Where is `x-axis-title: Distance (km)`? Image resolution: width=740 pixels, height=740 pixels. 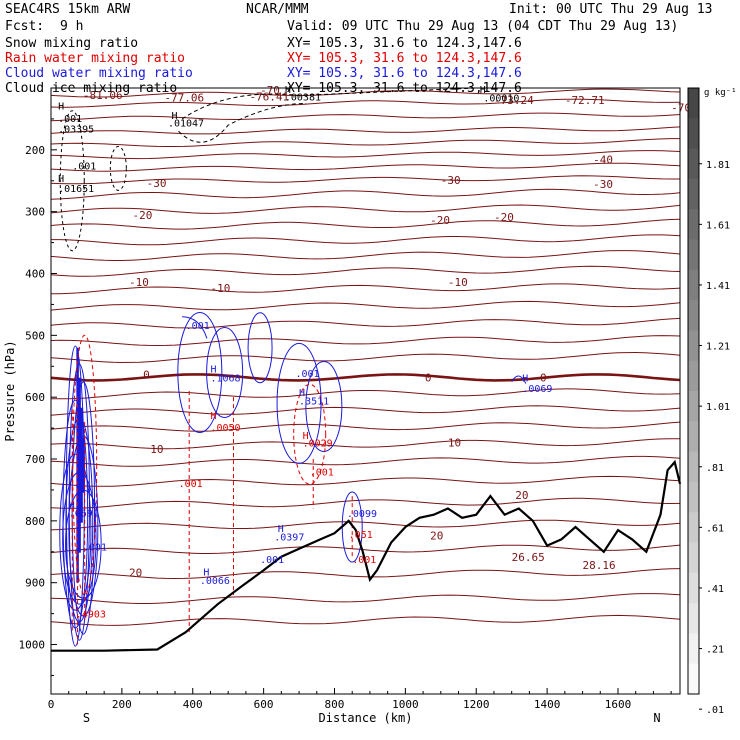
x-axis-title: Distance (km) is located at coordinates (366, 718).